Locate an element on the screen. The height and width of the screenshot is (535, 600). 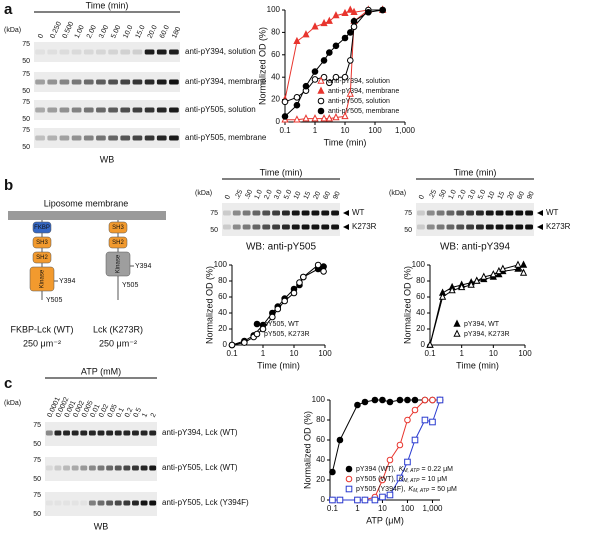
x-axis-label: Time (min) is located at coordinates (345, 142).